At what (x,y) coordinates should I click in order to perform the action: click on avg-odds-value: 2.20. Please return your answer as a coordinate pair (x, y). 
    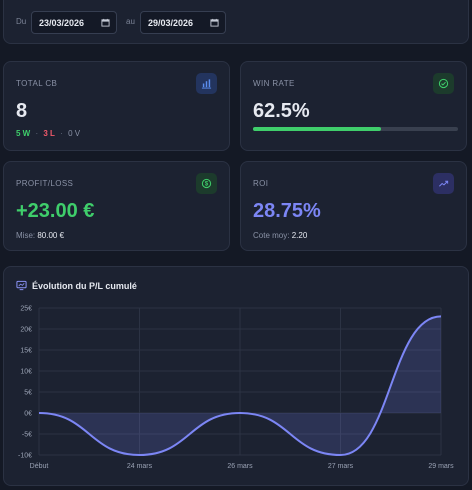
    Looking at the image, I should click on (299, 235).